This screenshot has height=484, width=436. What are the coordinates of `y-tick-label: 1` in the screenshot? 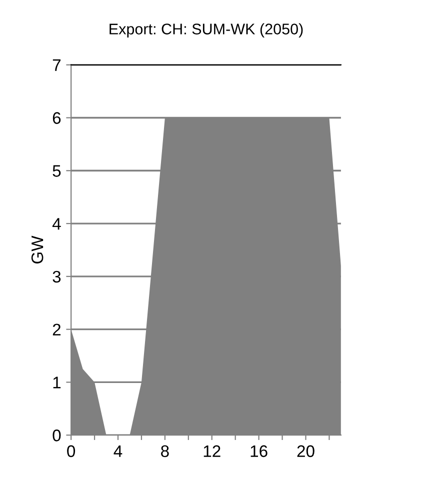 It's located at (57, 382).